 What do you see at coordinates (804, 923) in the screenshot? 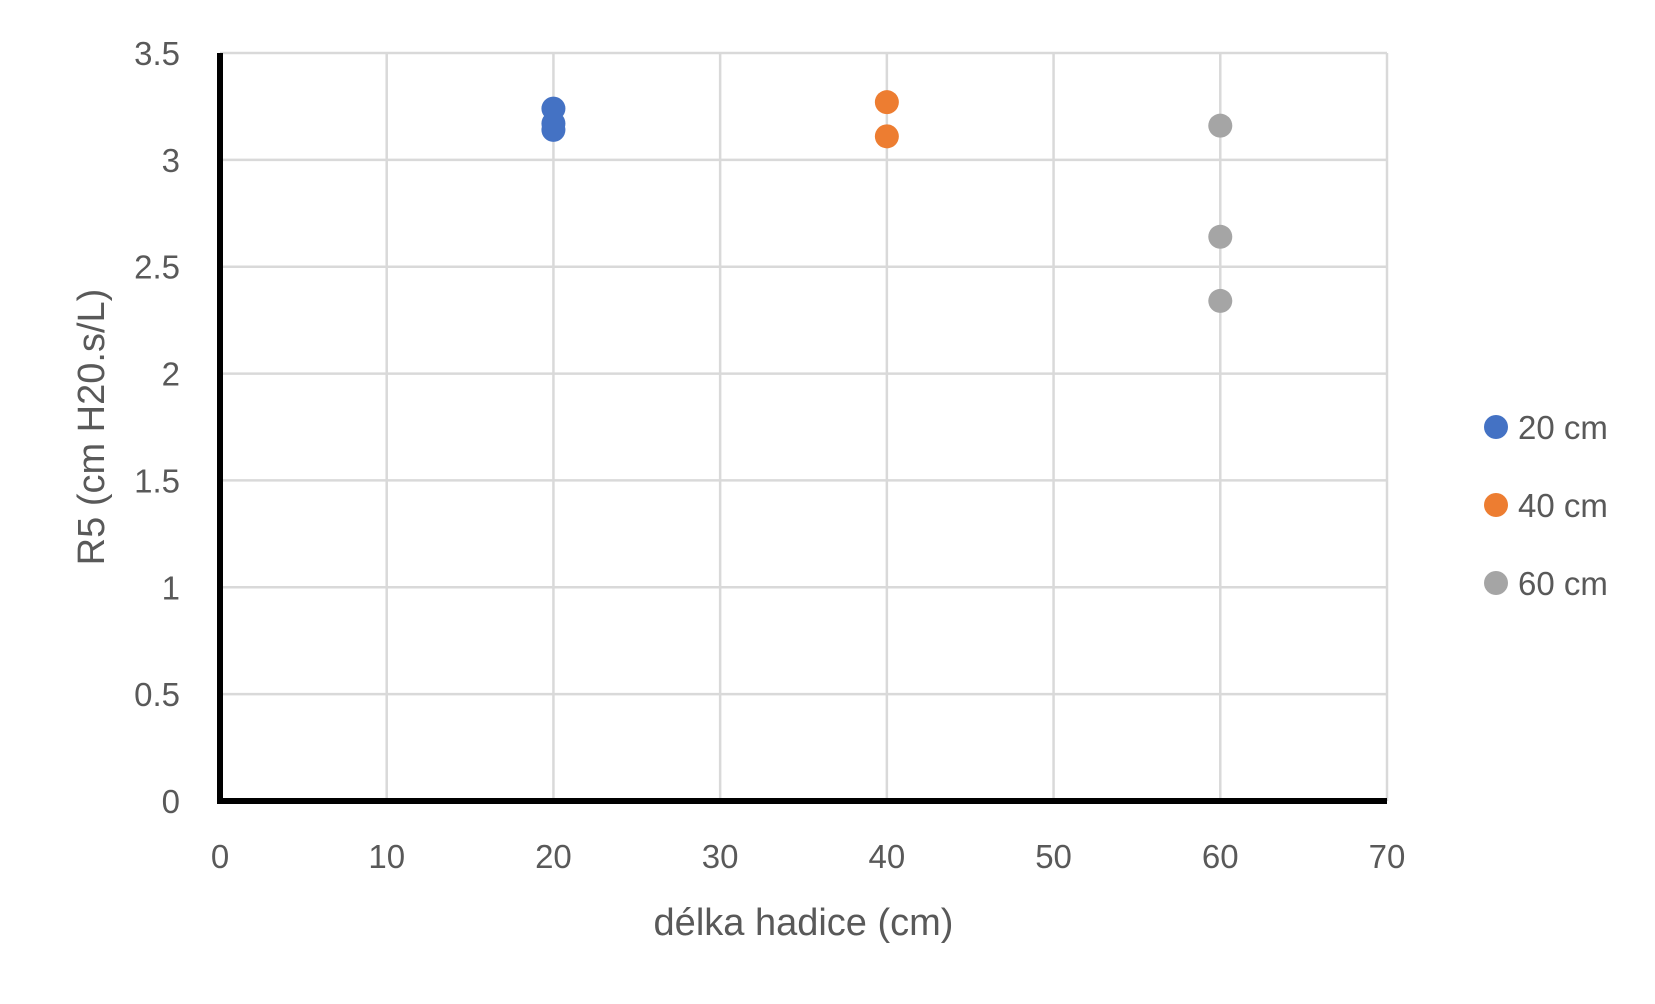
I see `x-axis-title: délka hadice (cm)` at bounding box center [804, 923].